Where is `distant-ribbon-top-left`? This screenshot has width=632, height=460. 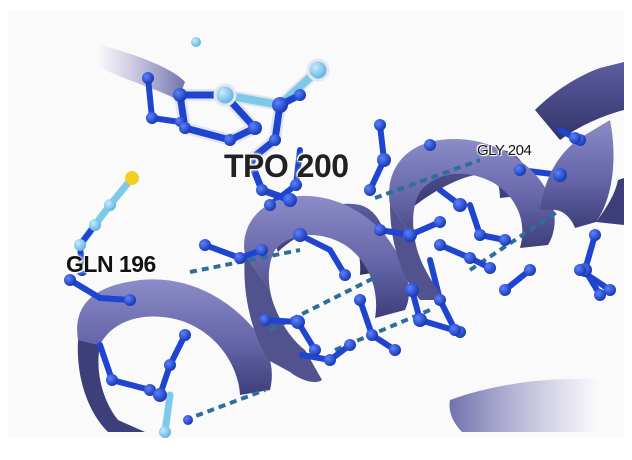 distant-ribbon-top-left is located at coordinates (140, 72).